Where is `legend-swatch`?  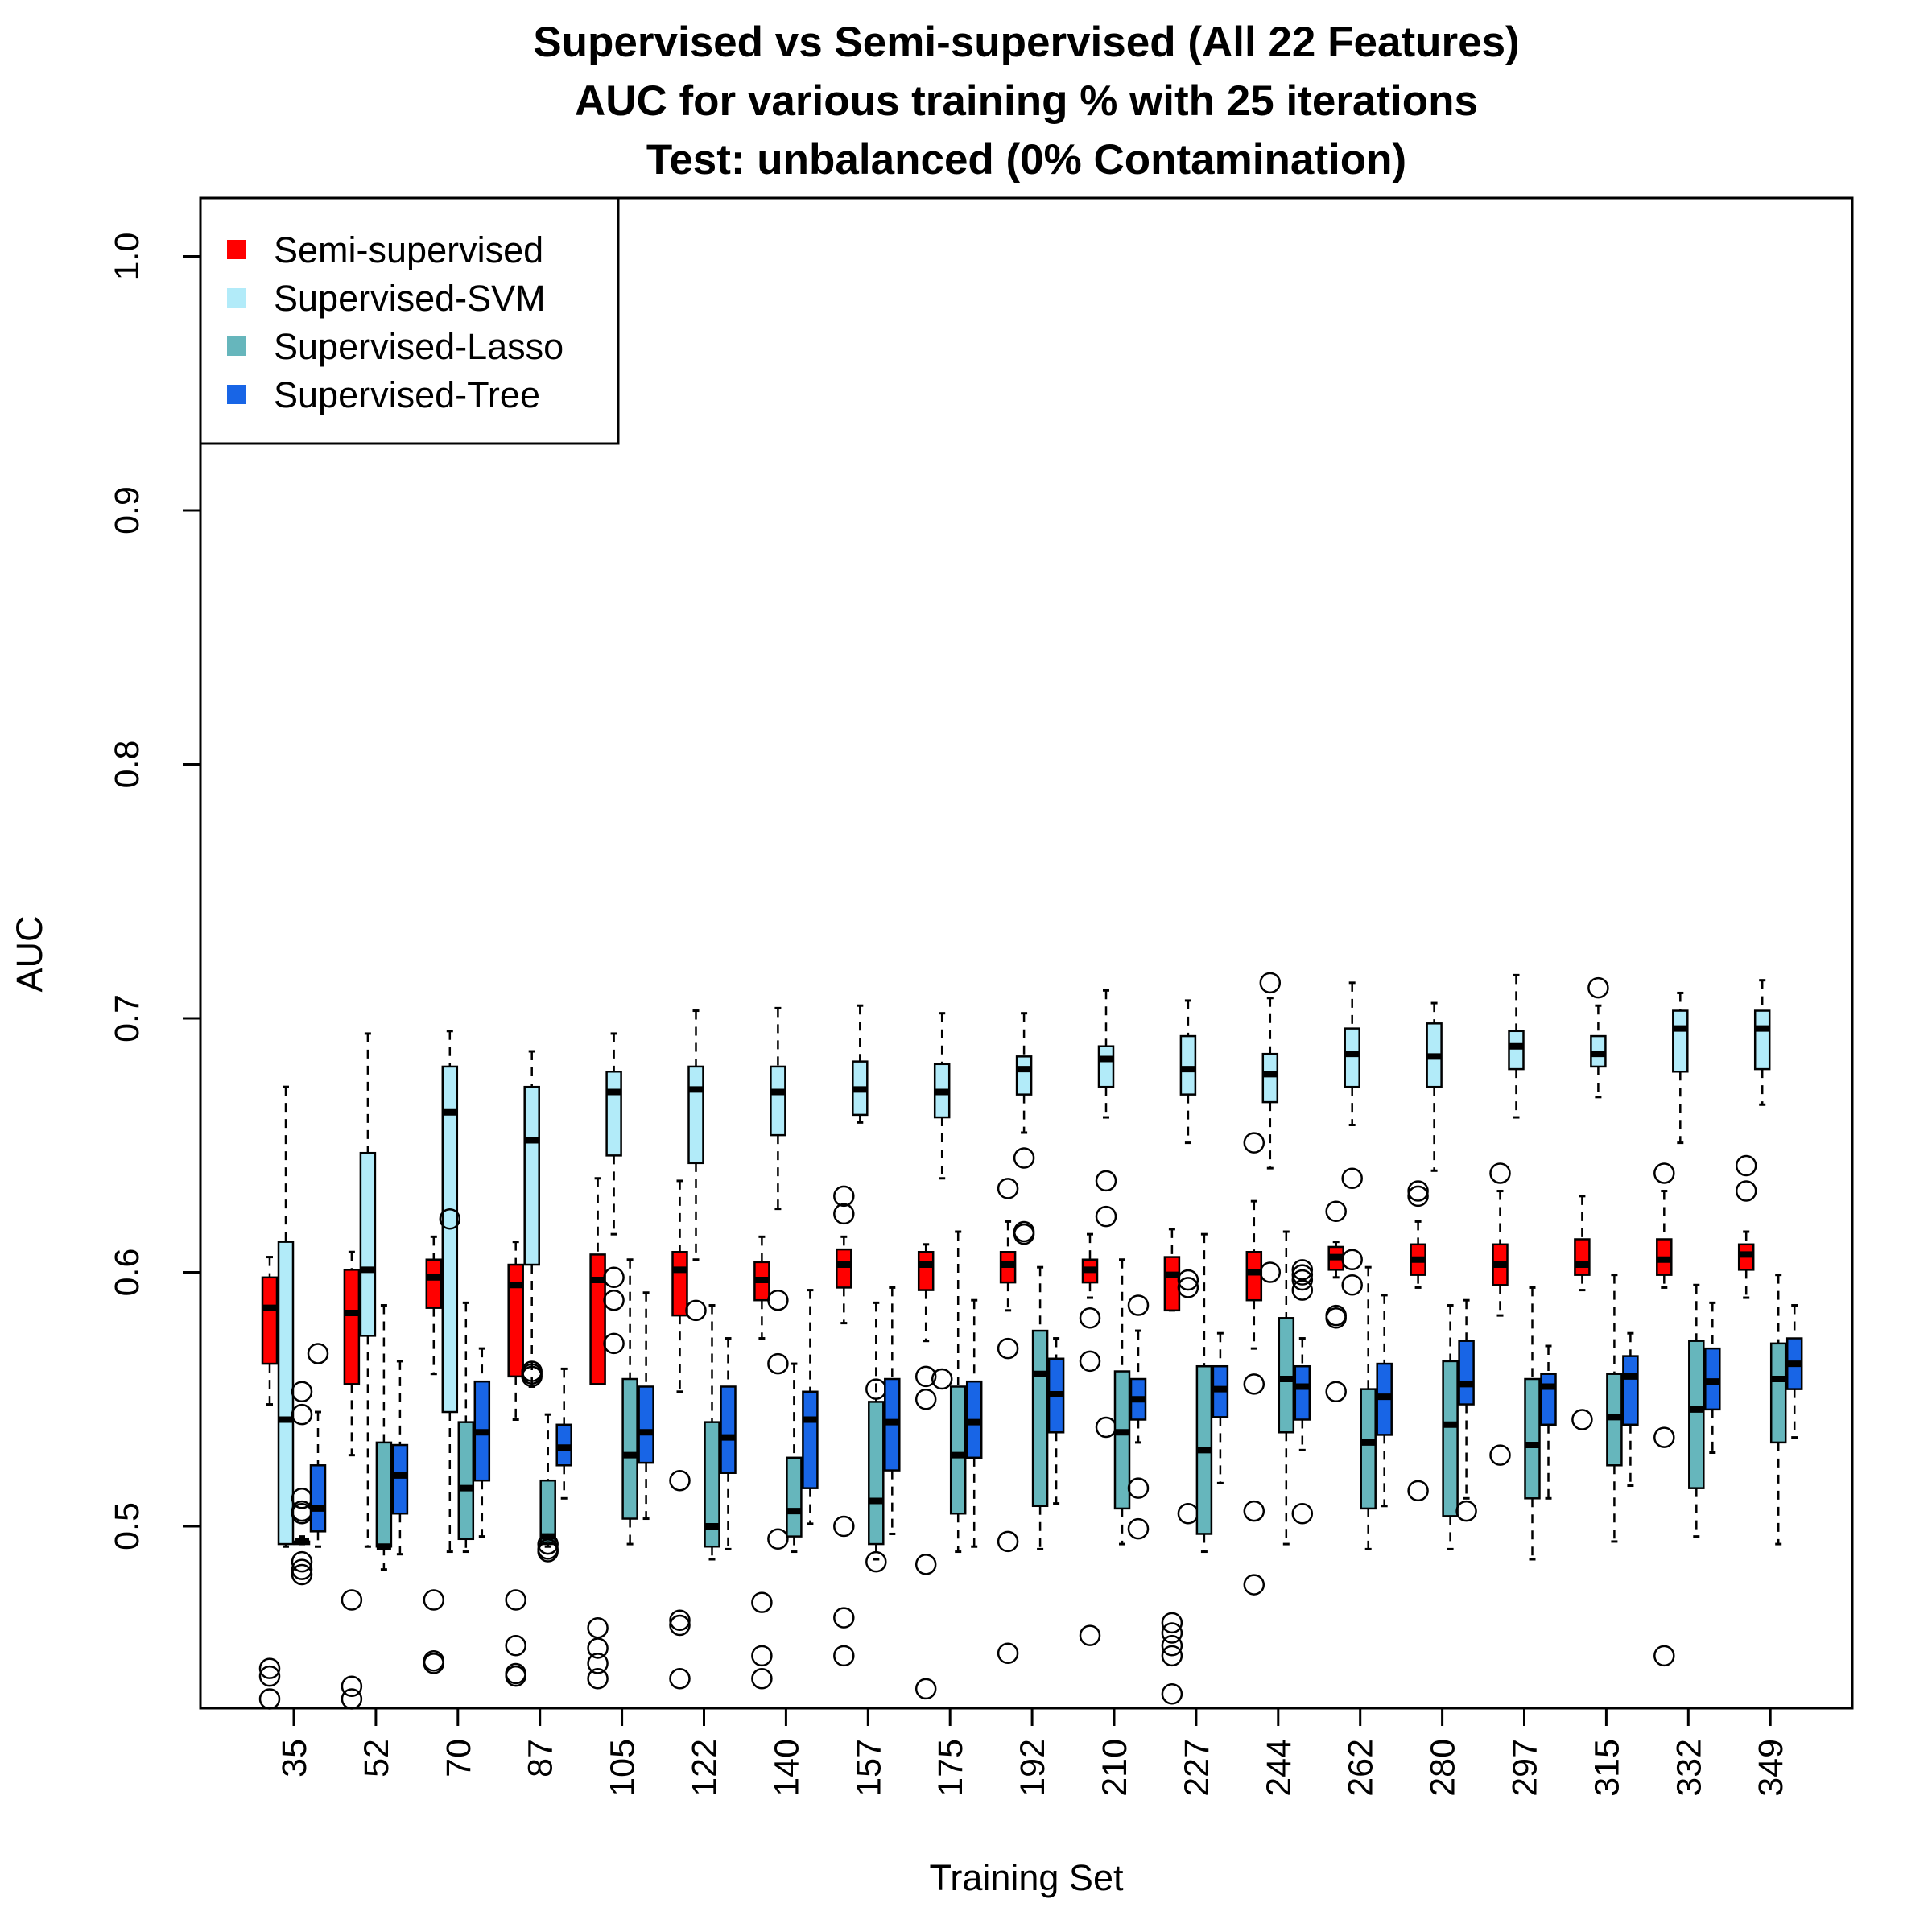
legend-swatch is located at coordinates (236, 249).